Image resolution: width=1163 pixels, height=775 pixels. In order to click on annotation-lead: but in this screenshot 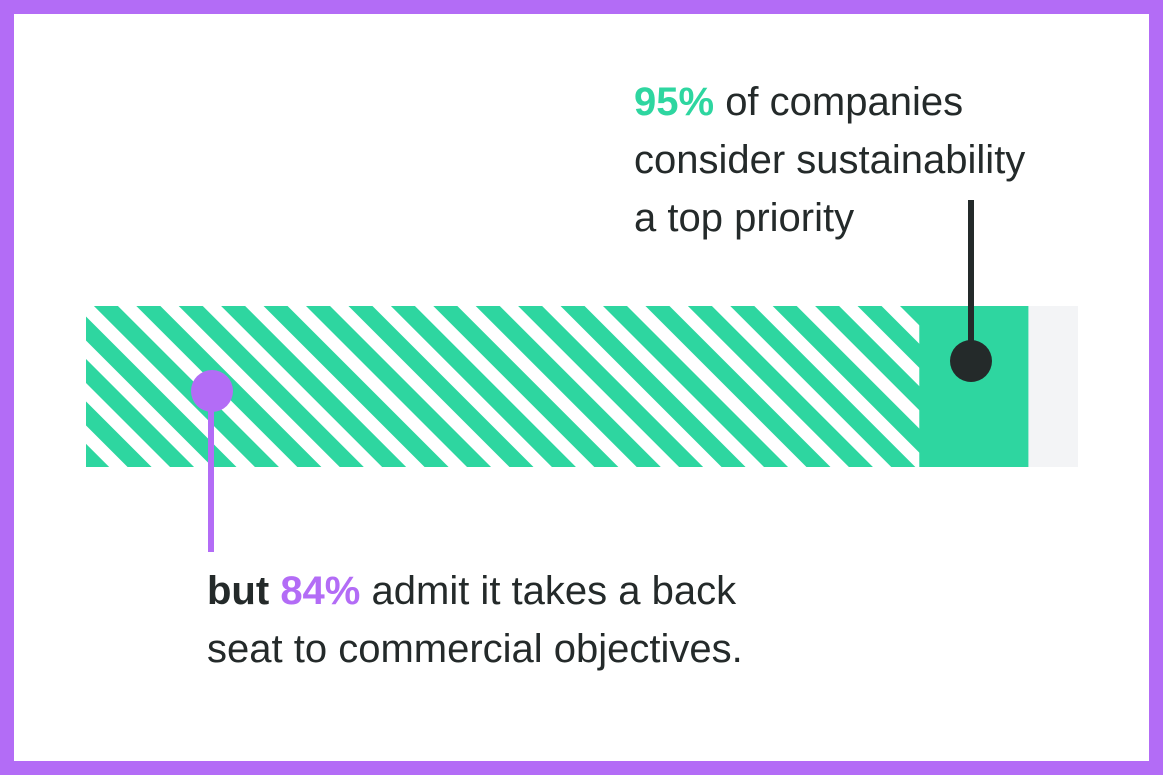, I will do `click(238, 591)`.